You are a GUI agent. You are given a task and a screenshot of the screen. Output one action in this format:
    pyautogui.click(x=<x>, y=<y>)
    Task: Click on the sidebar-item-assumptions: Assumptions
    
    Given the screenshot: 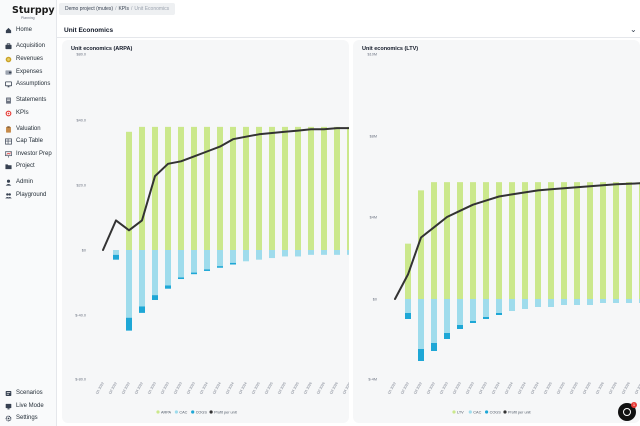 What is the action you would take?
    pyautogui.click(x=28, y=84)
    